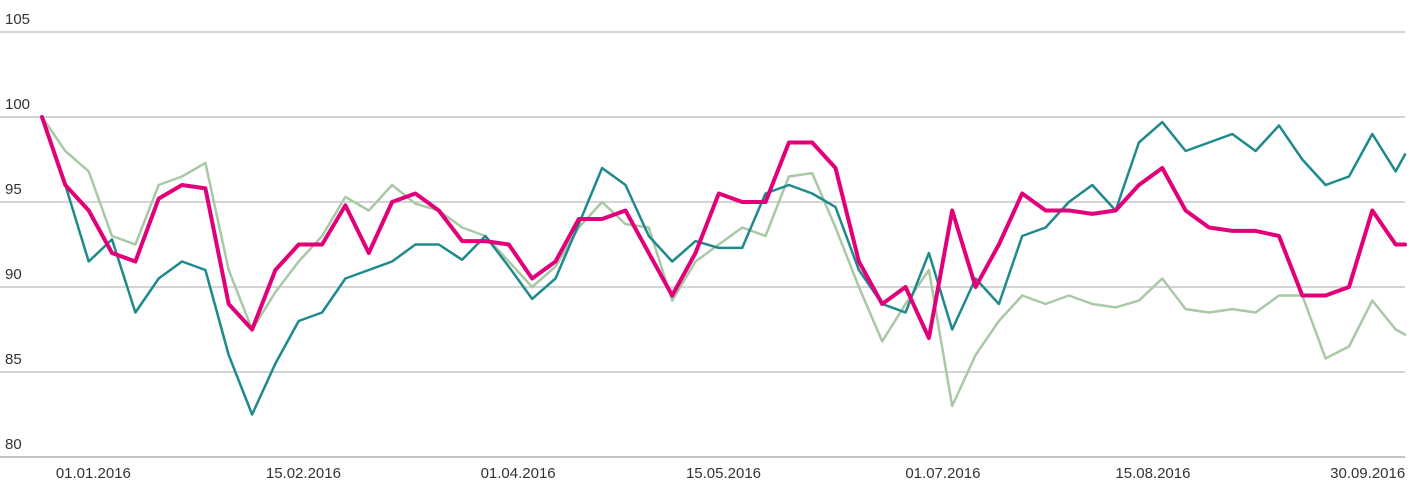 The height and width of the screenshot is (486, 1422). Describe the element at coordinates (303, 473) in the screenshot. I see `x-tick-label: 15.02.2016` at that location.